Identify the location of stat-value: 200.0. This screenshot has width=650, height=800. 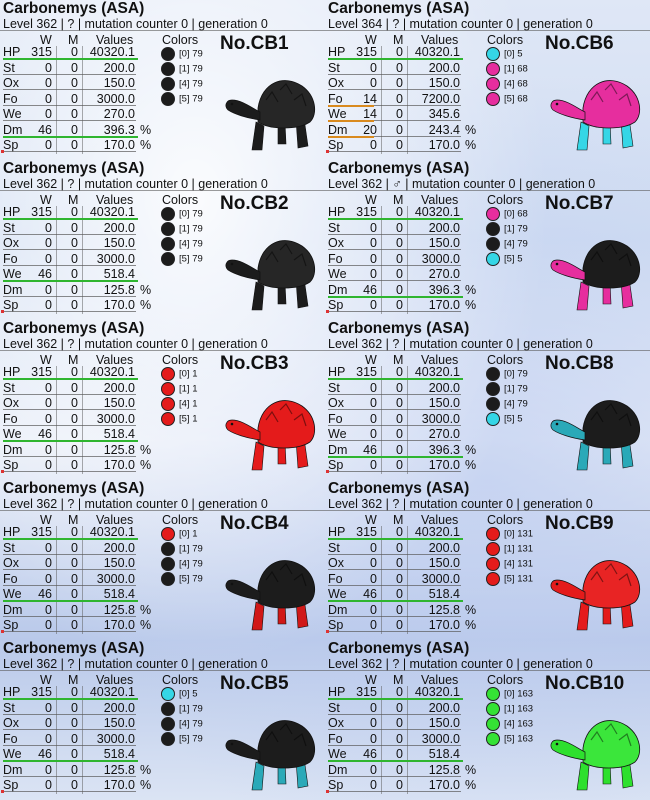
(119, 387).